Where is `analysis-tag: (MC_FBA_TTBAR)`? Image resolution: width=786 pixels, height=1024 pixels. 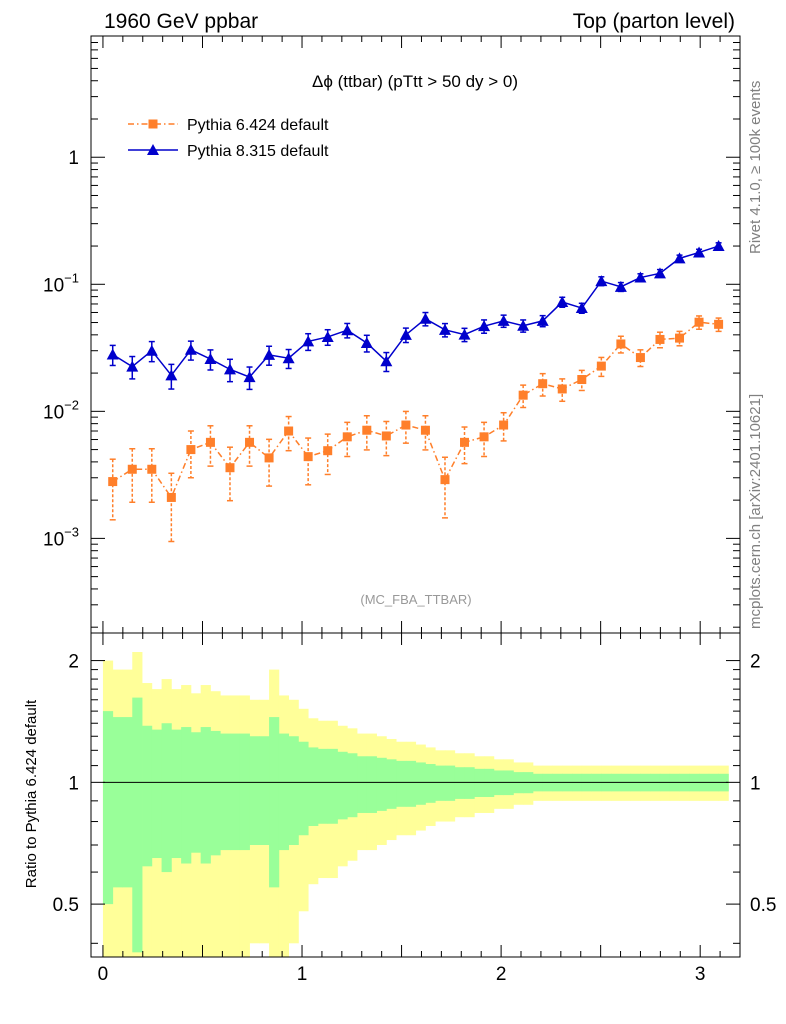
analysis-tag: (MC_FBA_TTBAR) is located at coordinates (415, 599).